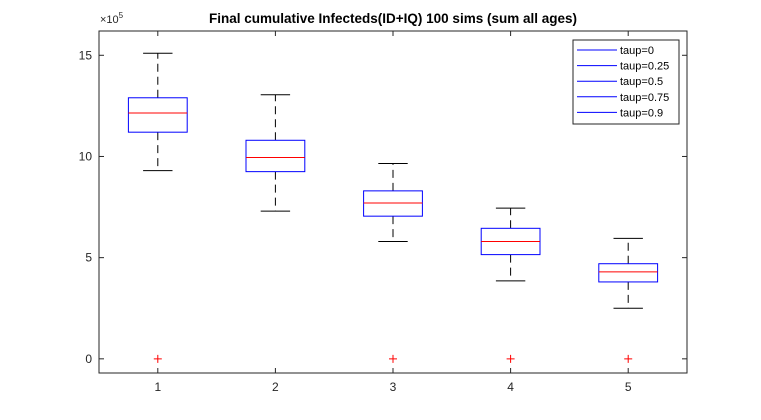 This screenshot has width=761, height=420. Describe the element at coordinates (637, 51) in the screenshot. I see `legend-label: taup=0` at that location.